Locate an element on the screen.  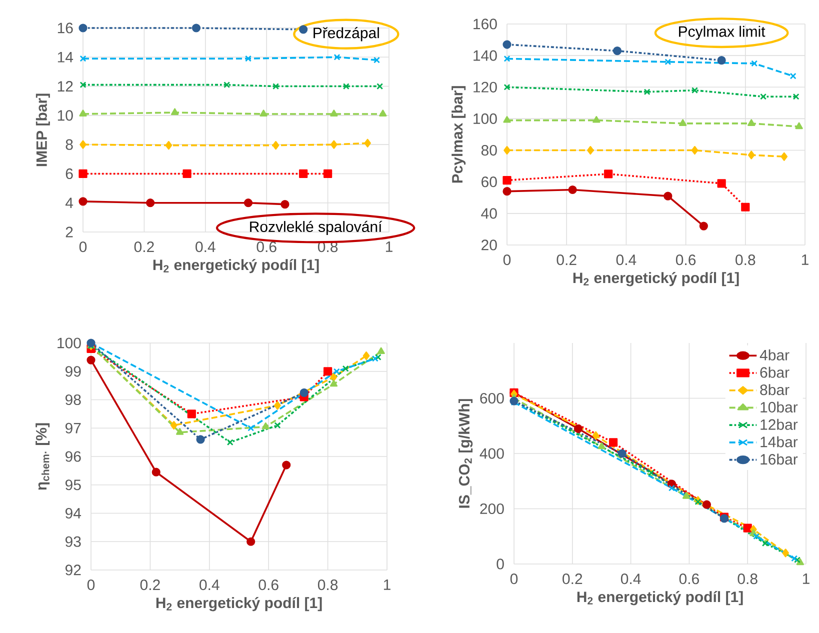
y-tick-label: 16 is located at coordinates (65, 28).